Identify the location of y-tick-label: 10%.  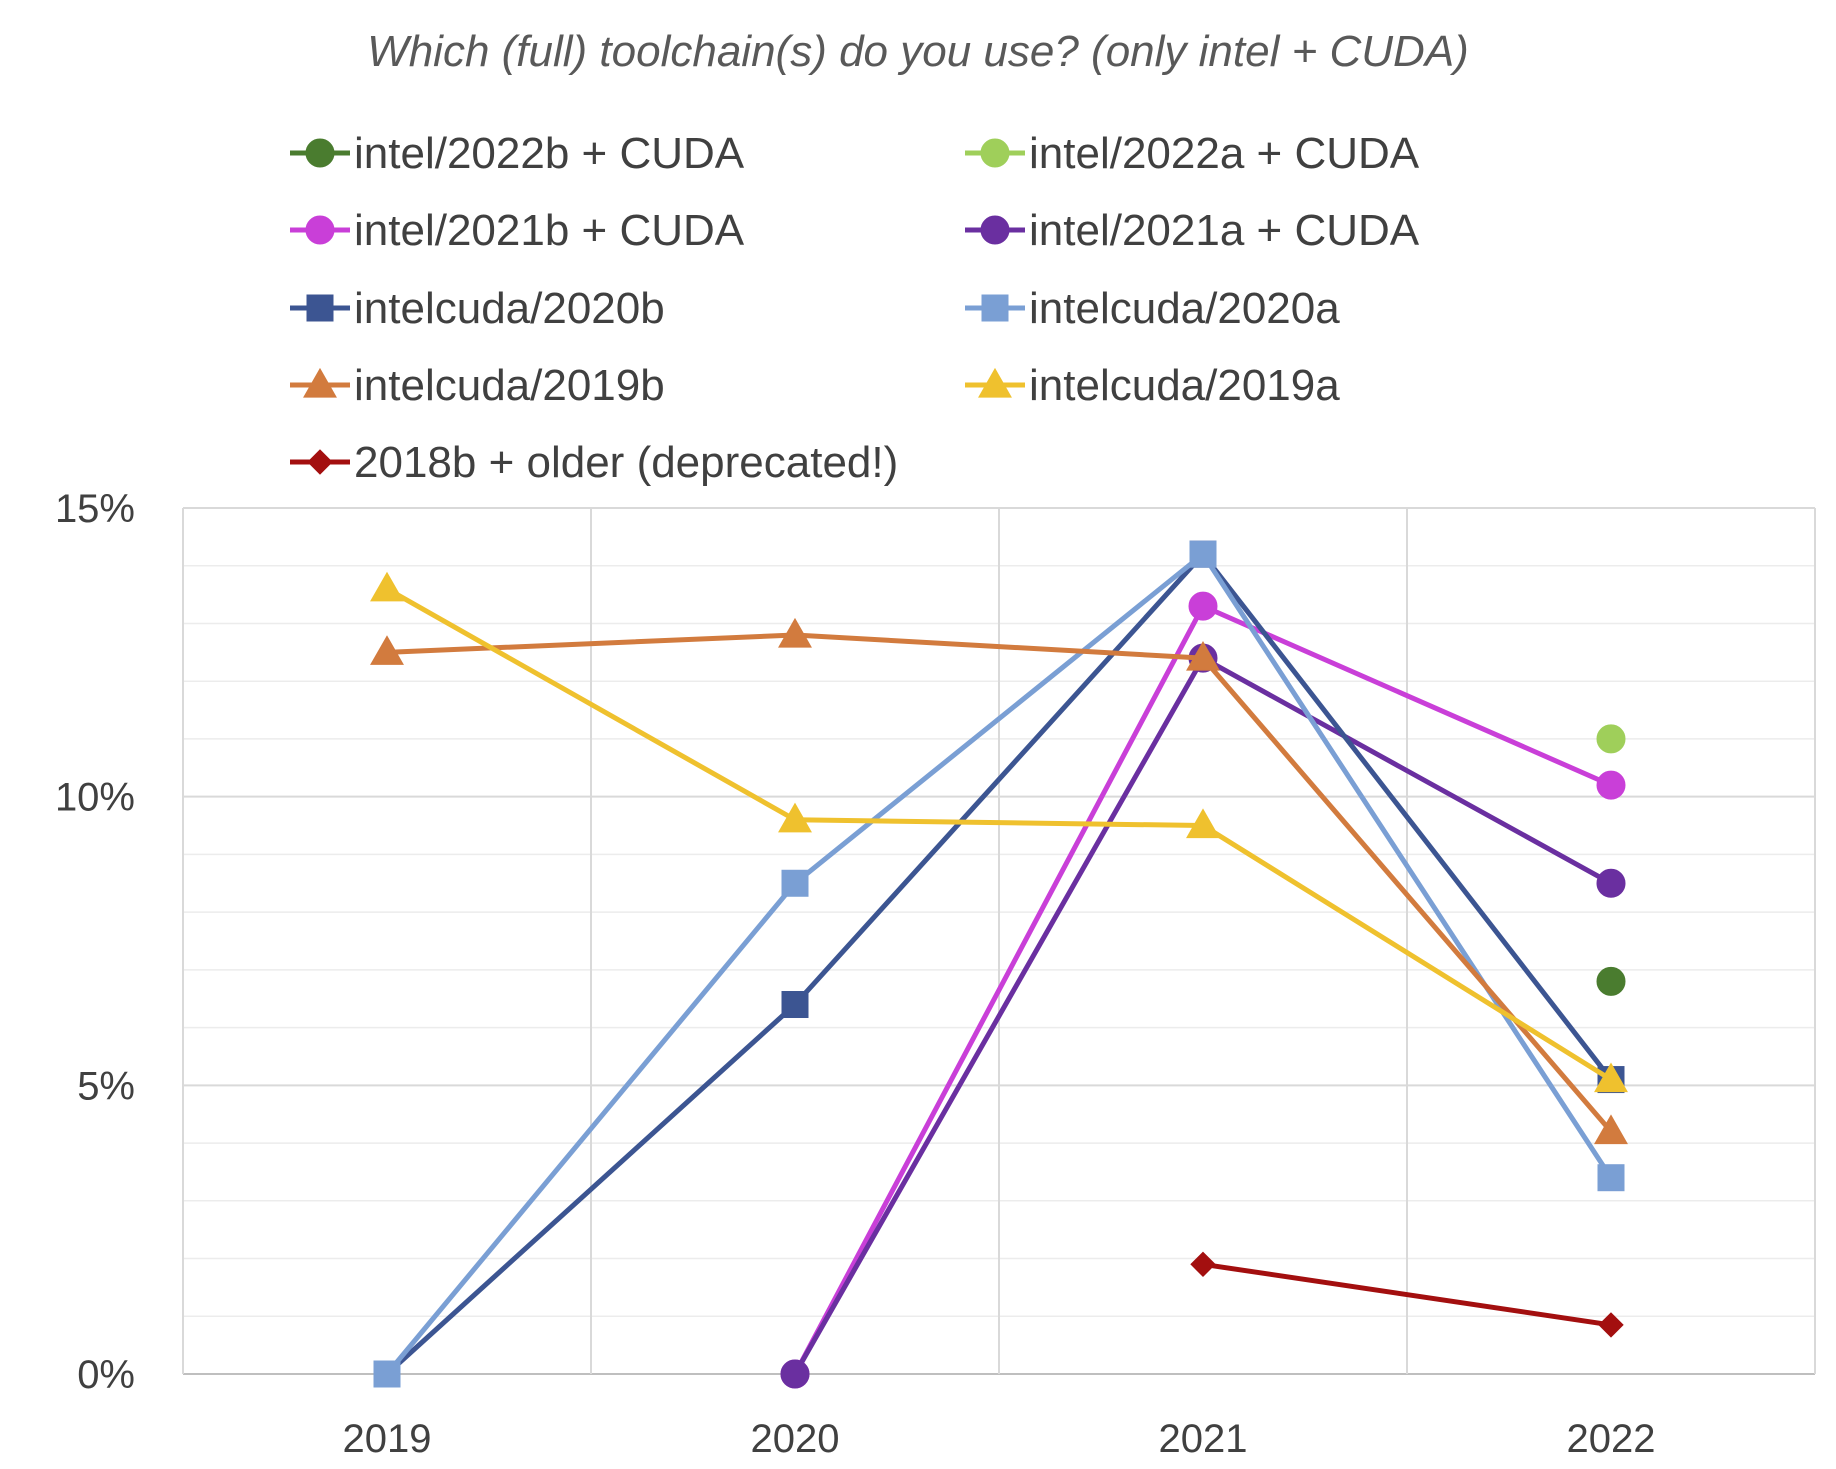
(95, 798).